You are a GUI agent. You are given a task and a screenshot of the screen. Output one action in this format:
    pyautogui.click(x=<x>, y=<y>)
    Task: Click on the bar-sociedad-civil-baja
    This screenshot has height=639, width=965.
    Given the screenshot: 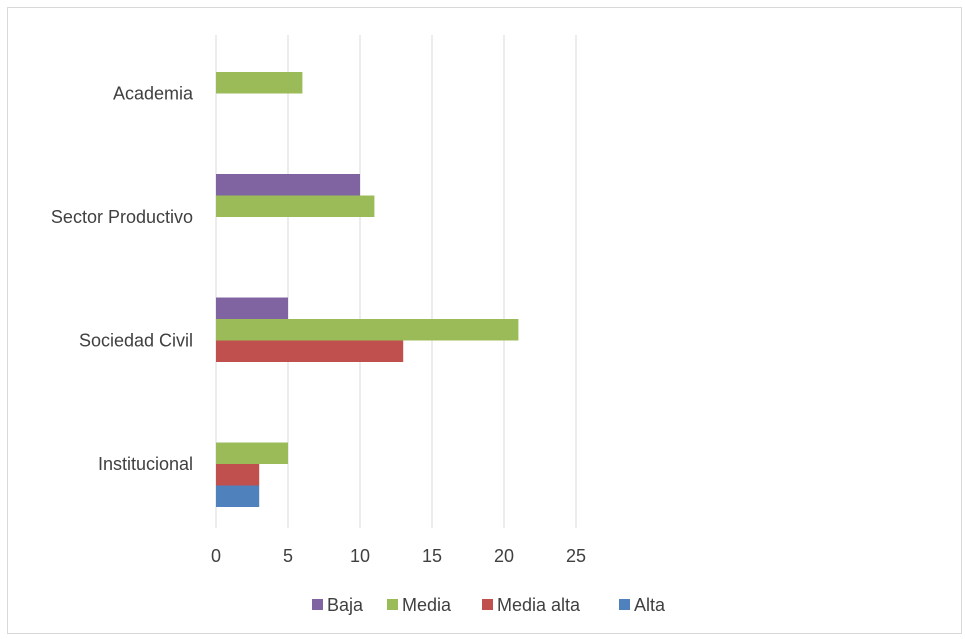 What is the action you would take?
    pyautogui.click(x=252, y=308)
    